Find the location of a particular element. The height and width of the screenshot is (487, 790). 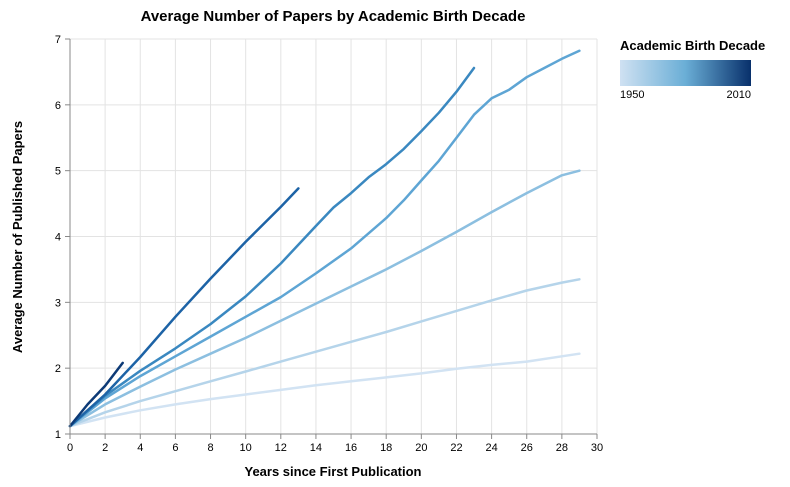

x-tick-label: 18 is located at coordinates (386, 448).